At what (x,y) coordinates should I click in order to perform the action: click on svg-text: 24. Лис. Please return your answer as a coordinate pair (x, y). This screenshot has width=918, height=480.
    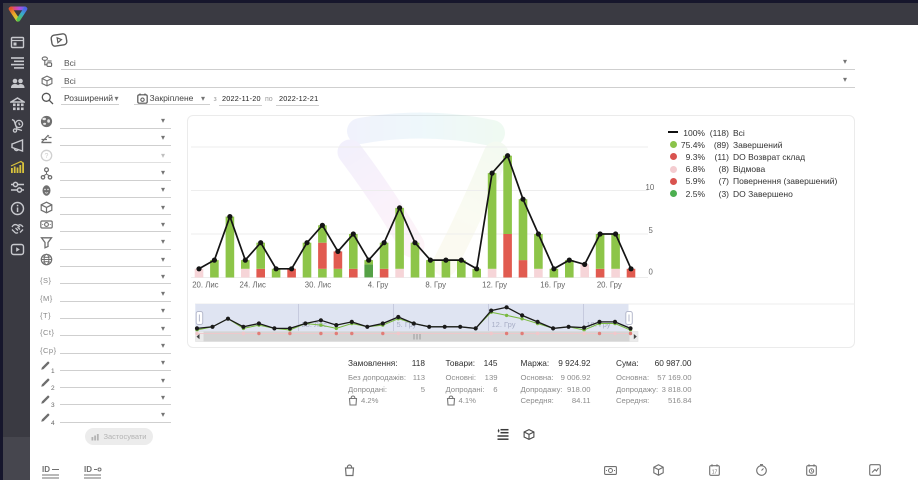
    Looking at the image, I should click on (253, 285).